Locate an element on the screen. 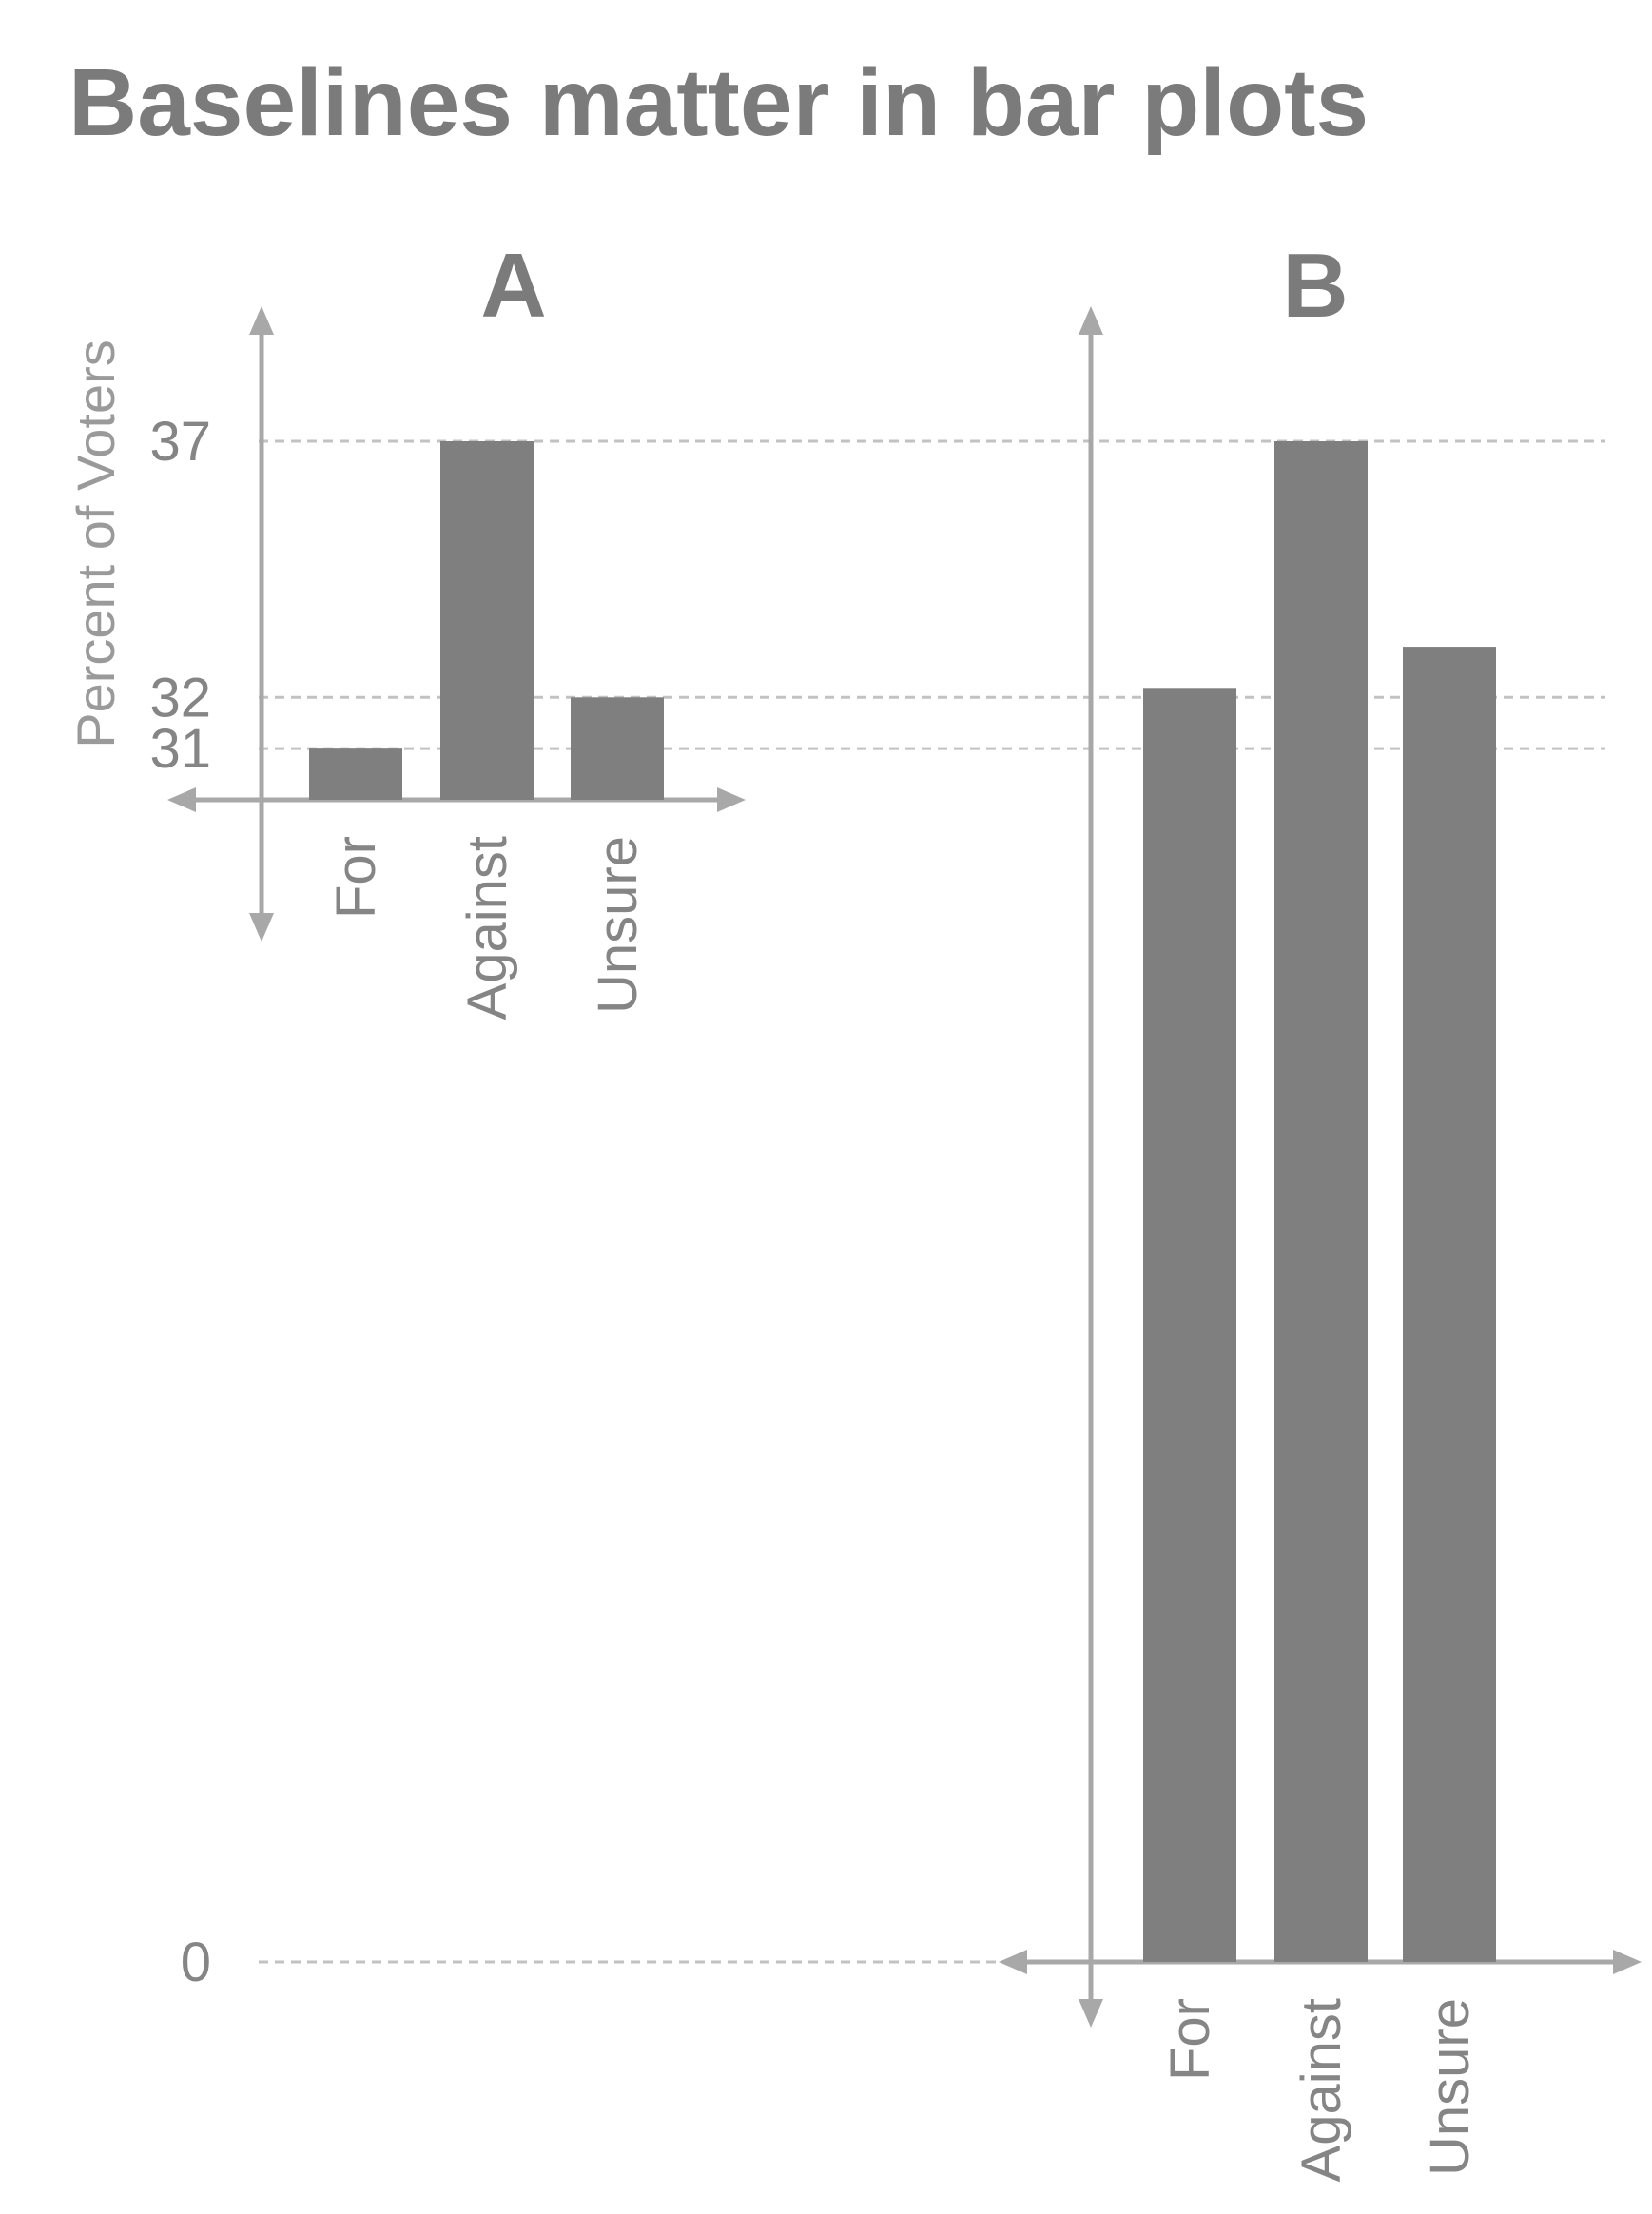 The image size is (1652, 2214). panel-b-category-for: For is located at coordinates (1190, 2039).